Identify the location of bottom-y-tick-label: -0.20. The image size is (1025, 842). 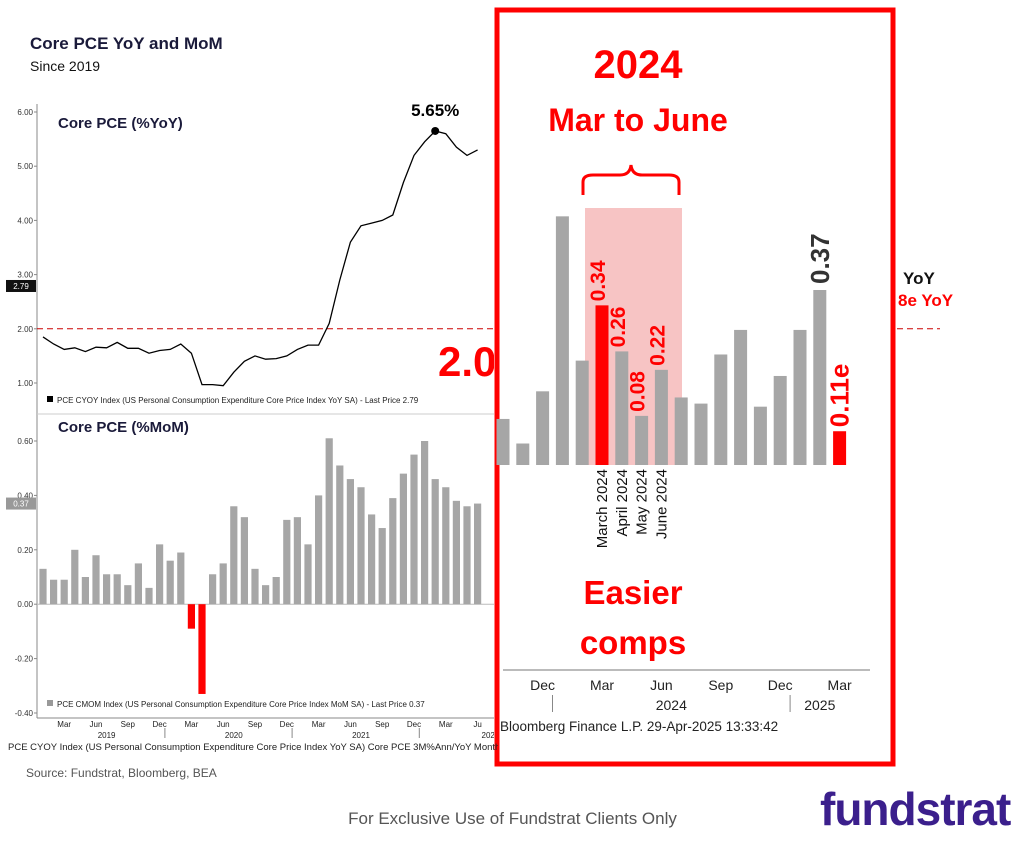
(24, 659).